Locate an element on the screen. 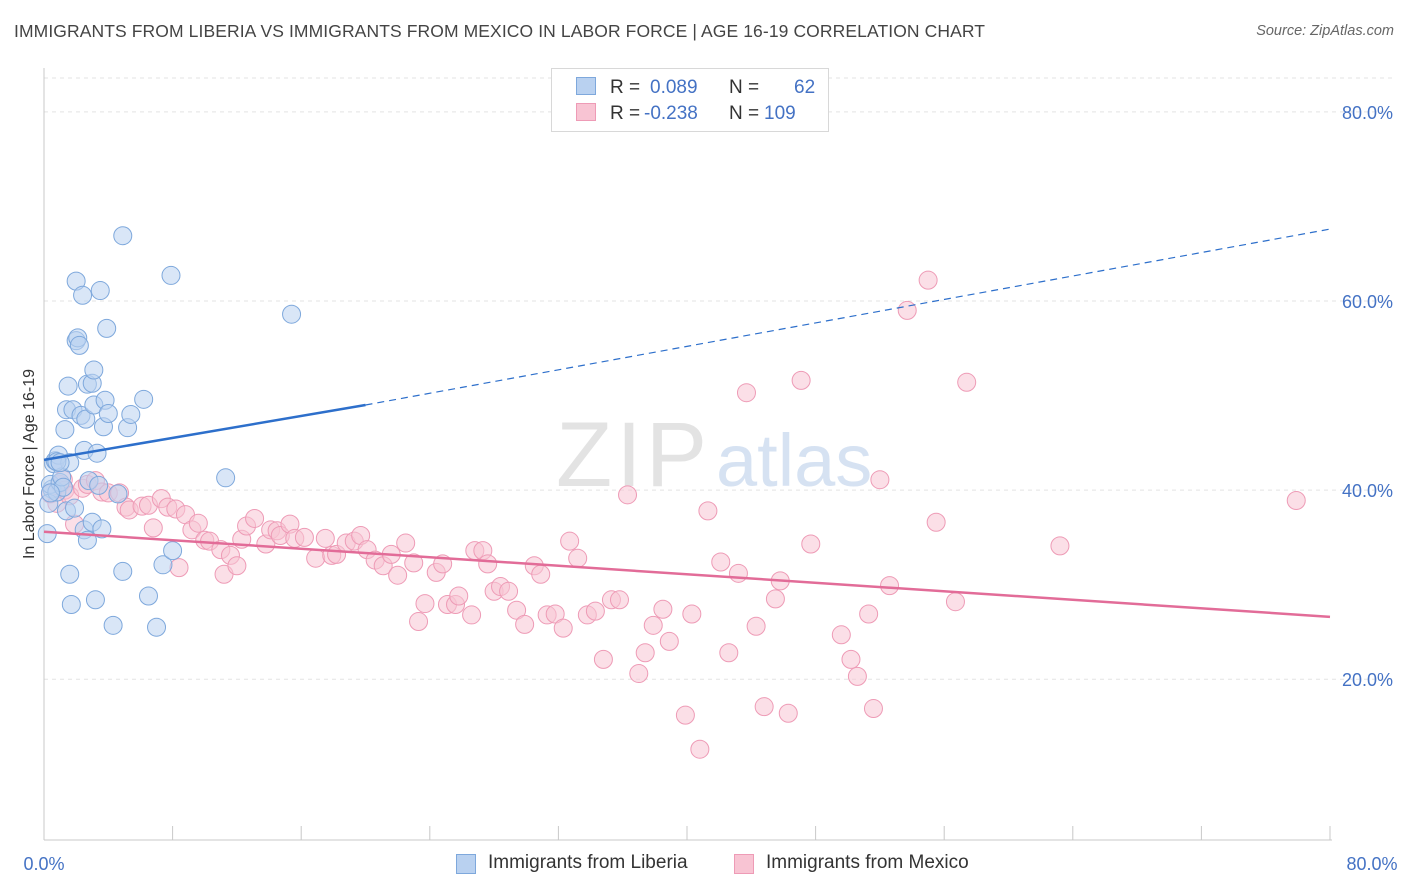 The height and width of the screenshot is (892, 1406). liberia-trend-extension is located at coordinates (848, 317).